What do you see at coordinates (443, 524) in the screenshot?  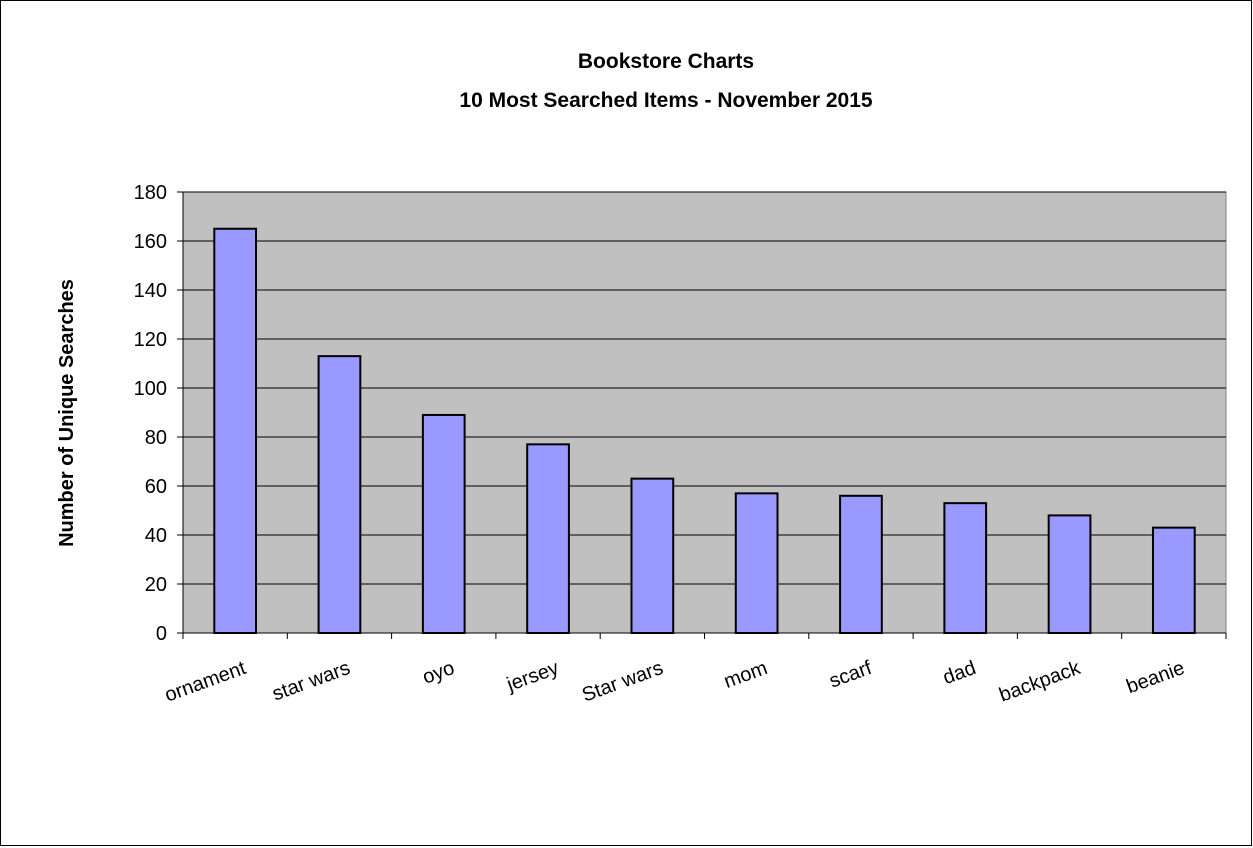 I see `bar-oyo` at bounding box center [443, 524].